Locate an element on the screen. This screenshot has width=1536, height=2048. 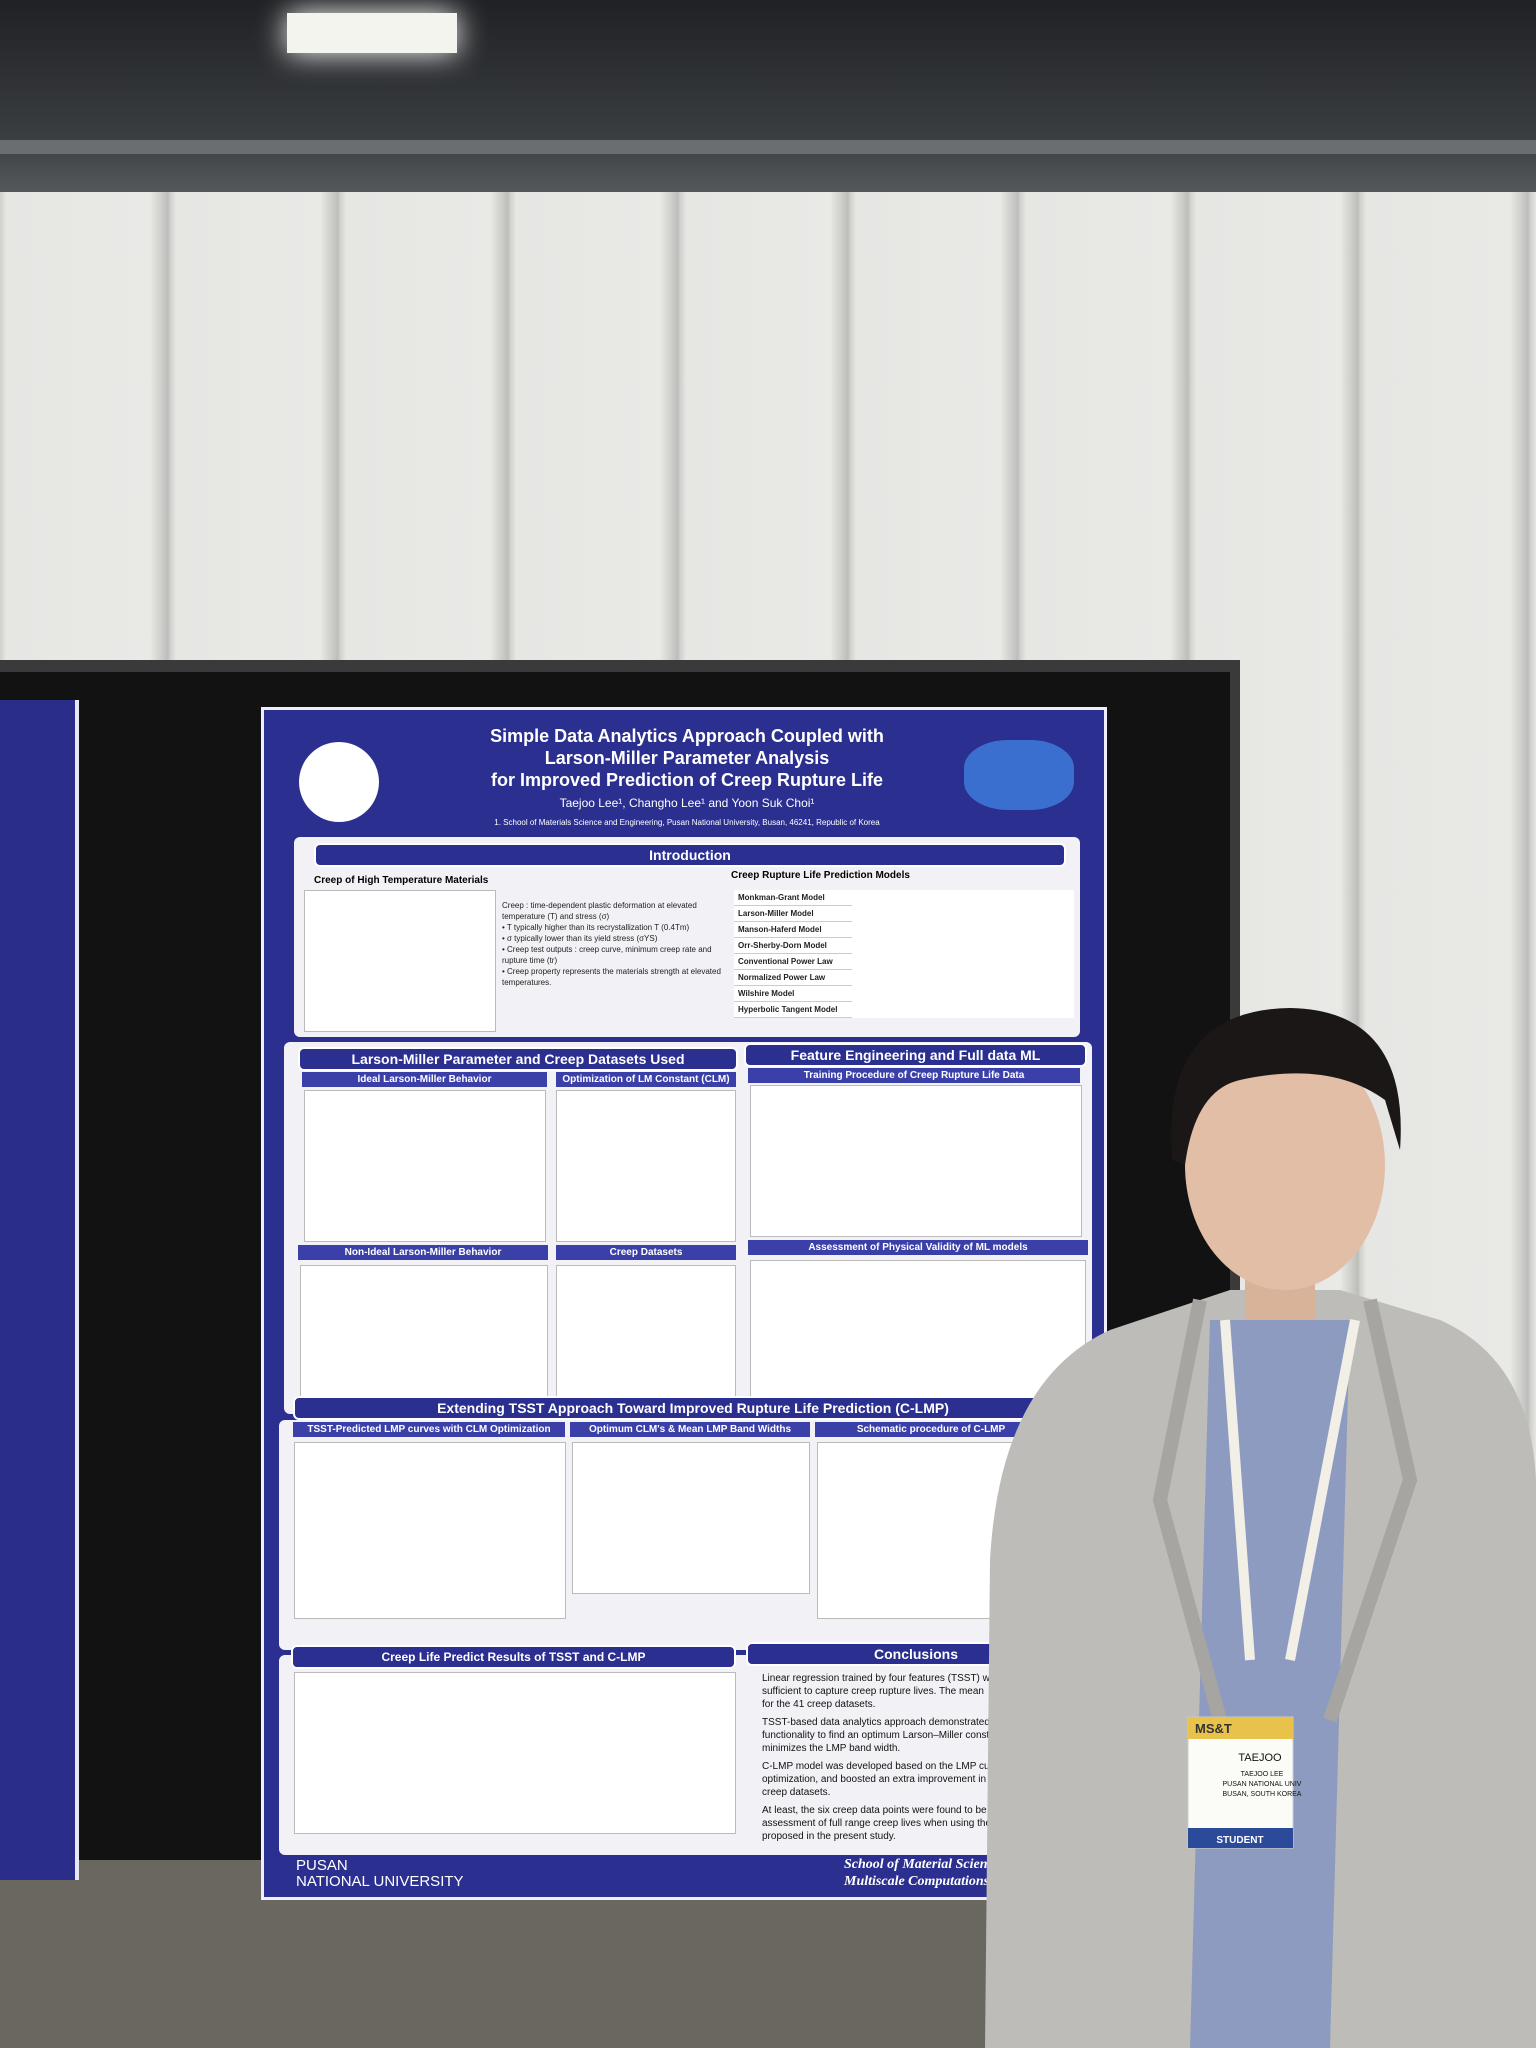
model-row: Normalized Power Law is located at coordinates (793, 978).